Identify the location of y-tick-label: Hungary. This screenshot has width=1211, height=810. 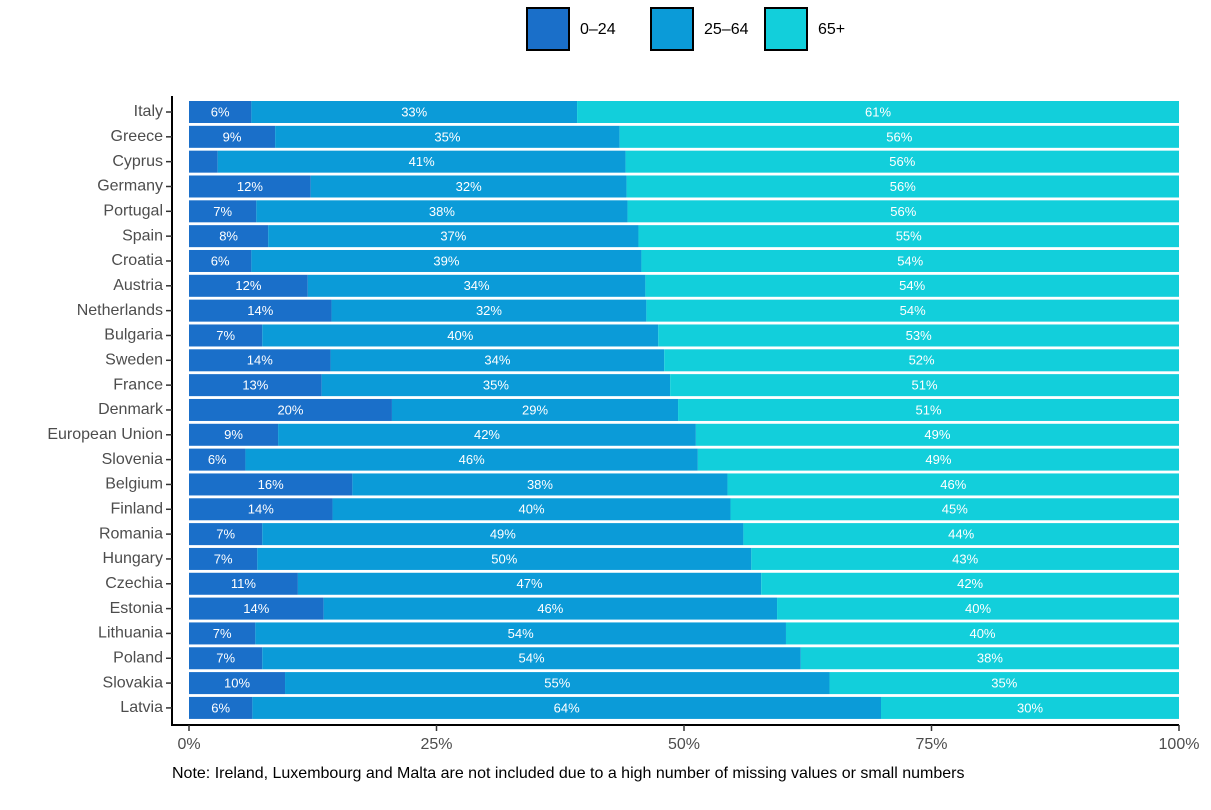
(133, 558).